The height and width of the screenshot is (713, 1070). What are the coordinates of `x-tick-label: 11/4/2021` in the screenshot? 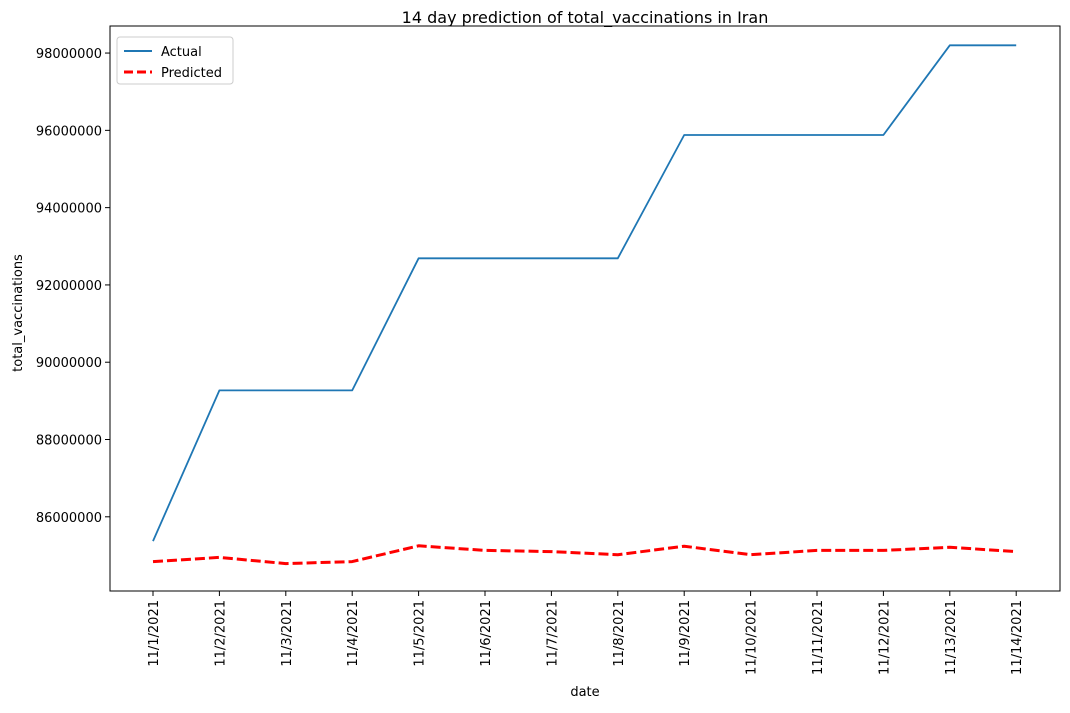 It's located at (353, 633).